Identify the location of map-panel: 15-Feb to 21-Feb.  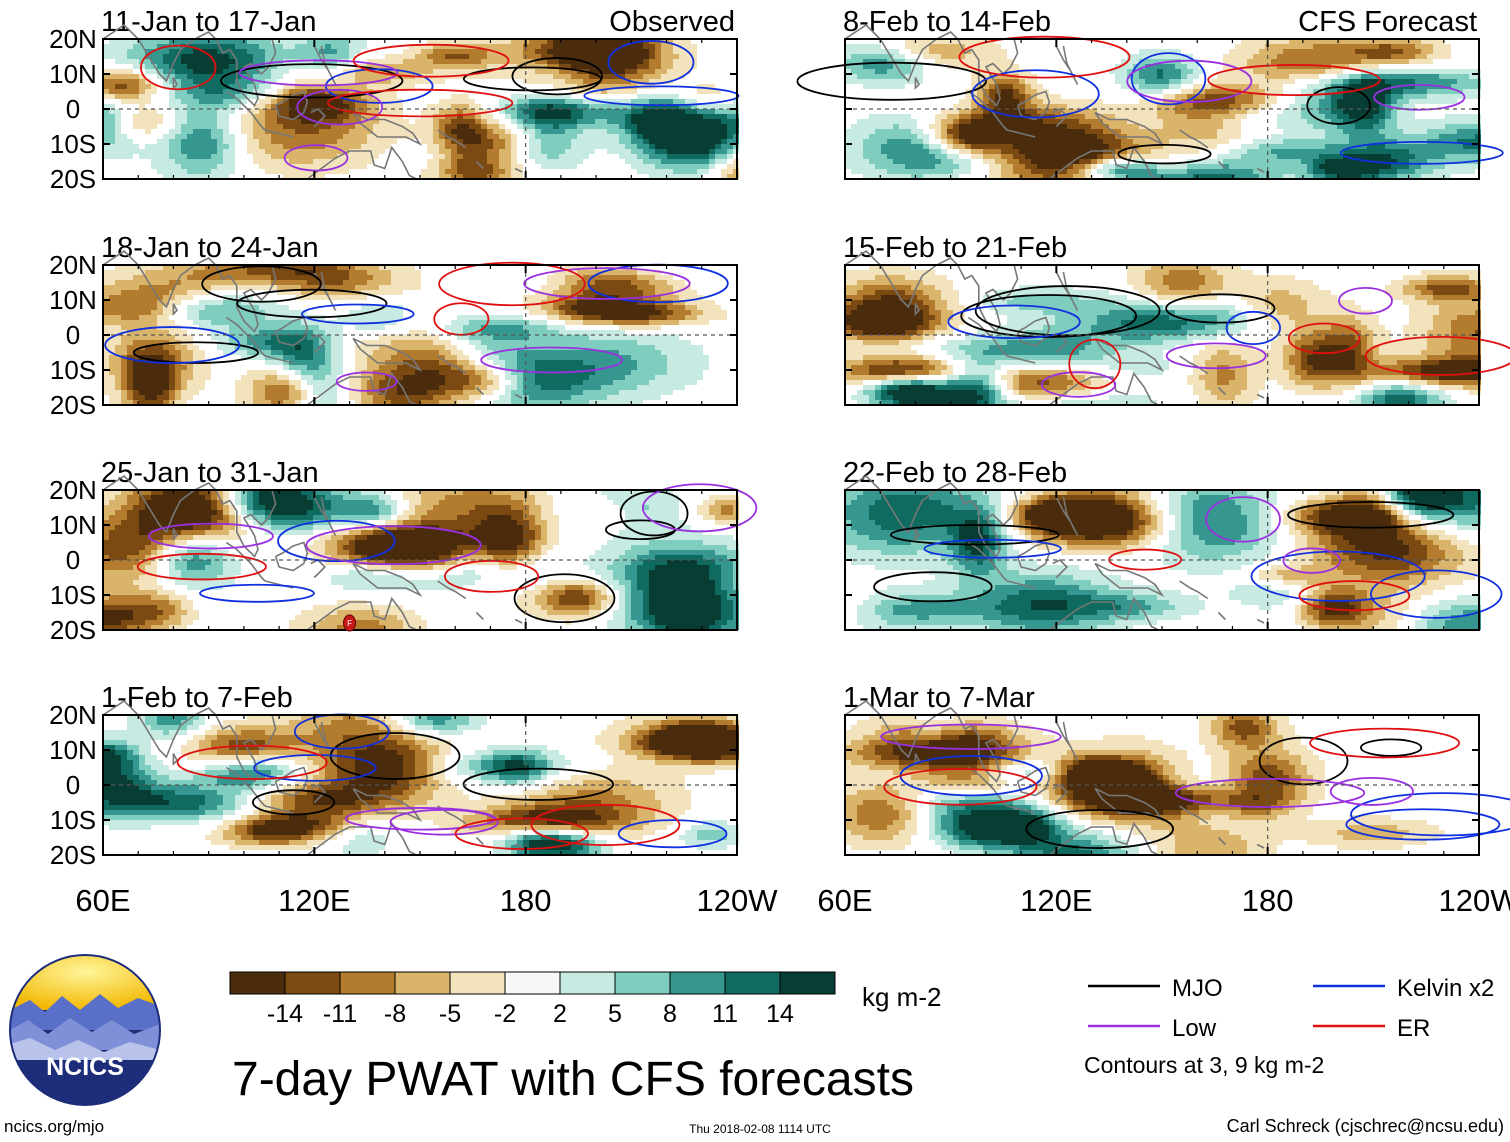
(1176, 319).